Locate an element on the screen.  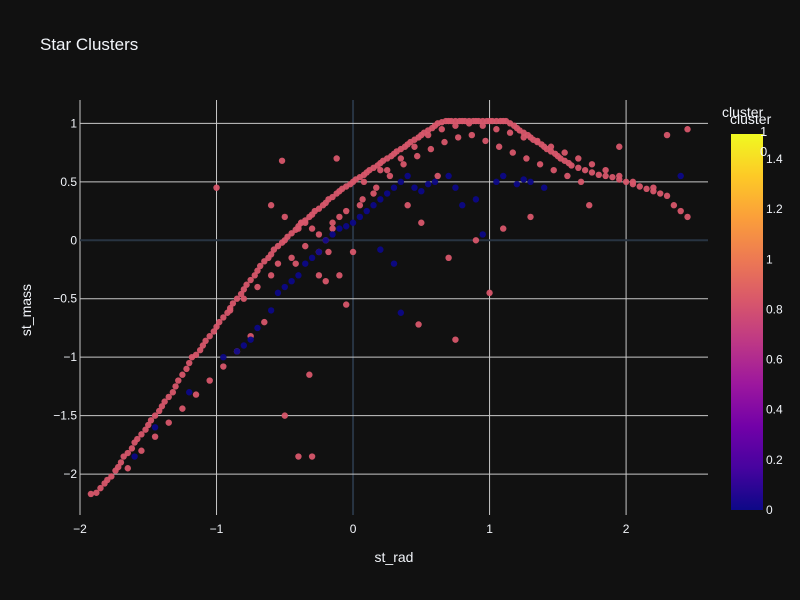
y-tick-label: −0.5 is located at coordinates (65, 299).